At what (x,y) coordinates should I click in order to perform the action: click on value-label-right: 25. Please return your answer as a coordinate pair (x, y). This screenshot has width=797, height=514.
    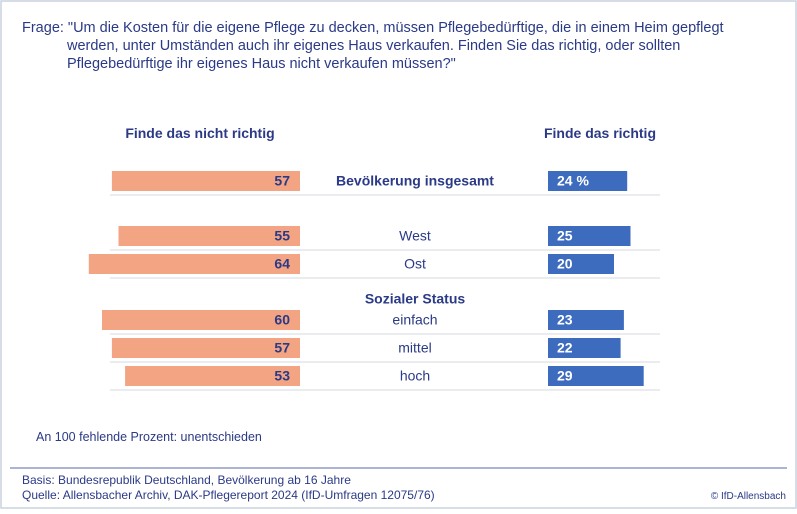
    Looking at the image, I should click on (565, 236).